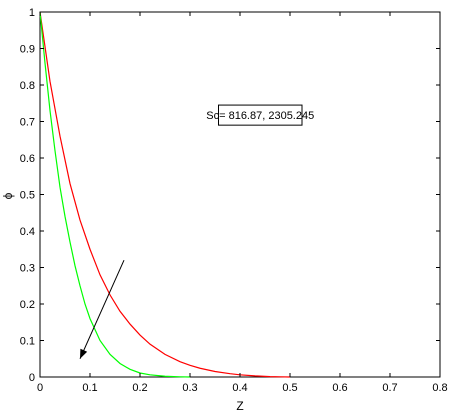  Describe the element at coordinates (339, 388) in the screenshot. I see `x-tick-label: 0.6` at that location.